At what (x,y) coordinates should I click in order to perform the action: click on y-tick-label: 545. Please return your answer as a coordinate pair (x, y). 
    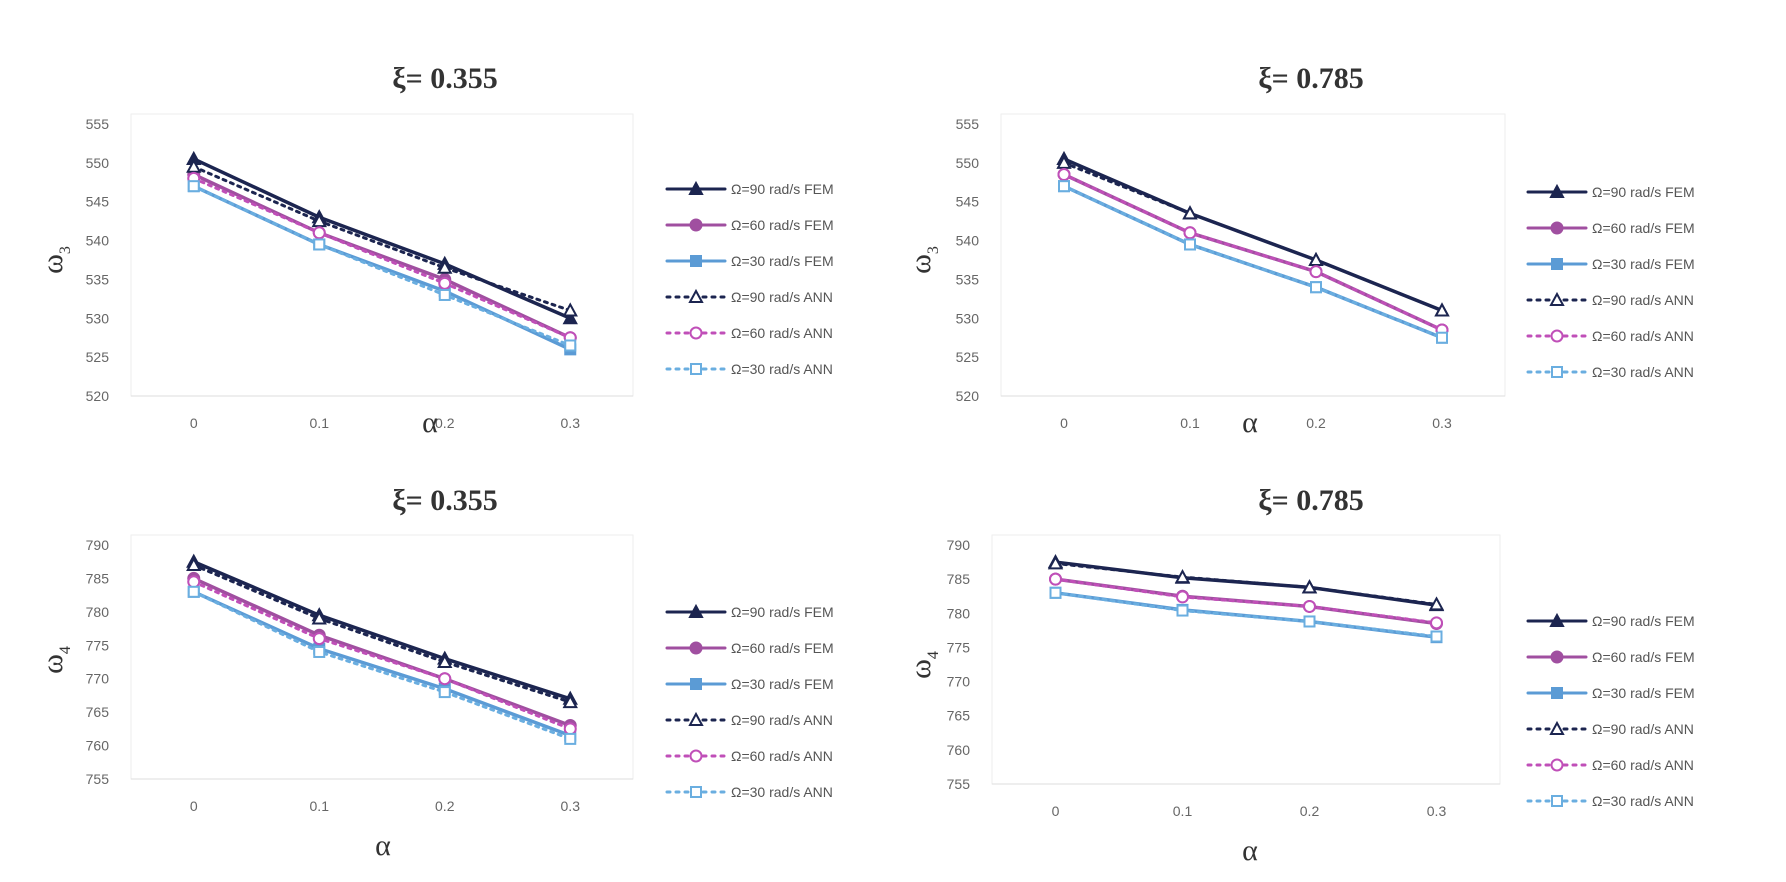
    Looking at the image, I should click on (98, 202).